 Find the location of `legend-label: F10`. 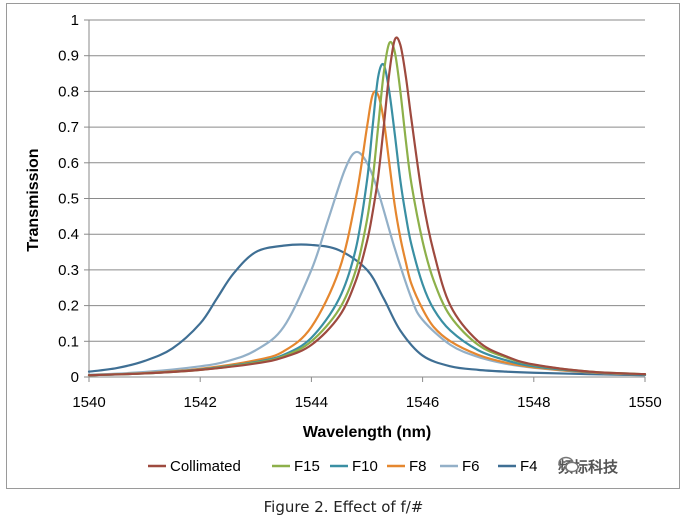

legend-label: F10 is located at coordinates (365, 466).